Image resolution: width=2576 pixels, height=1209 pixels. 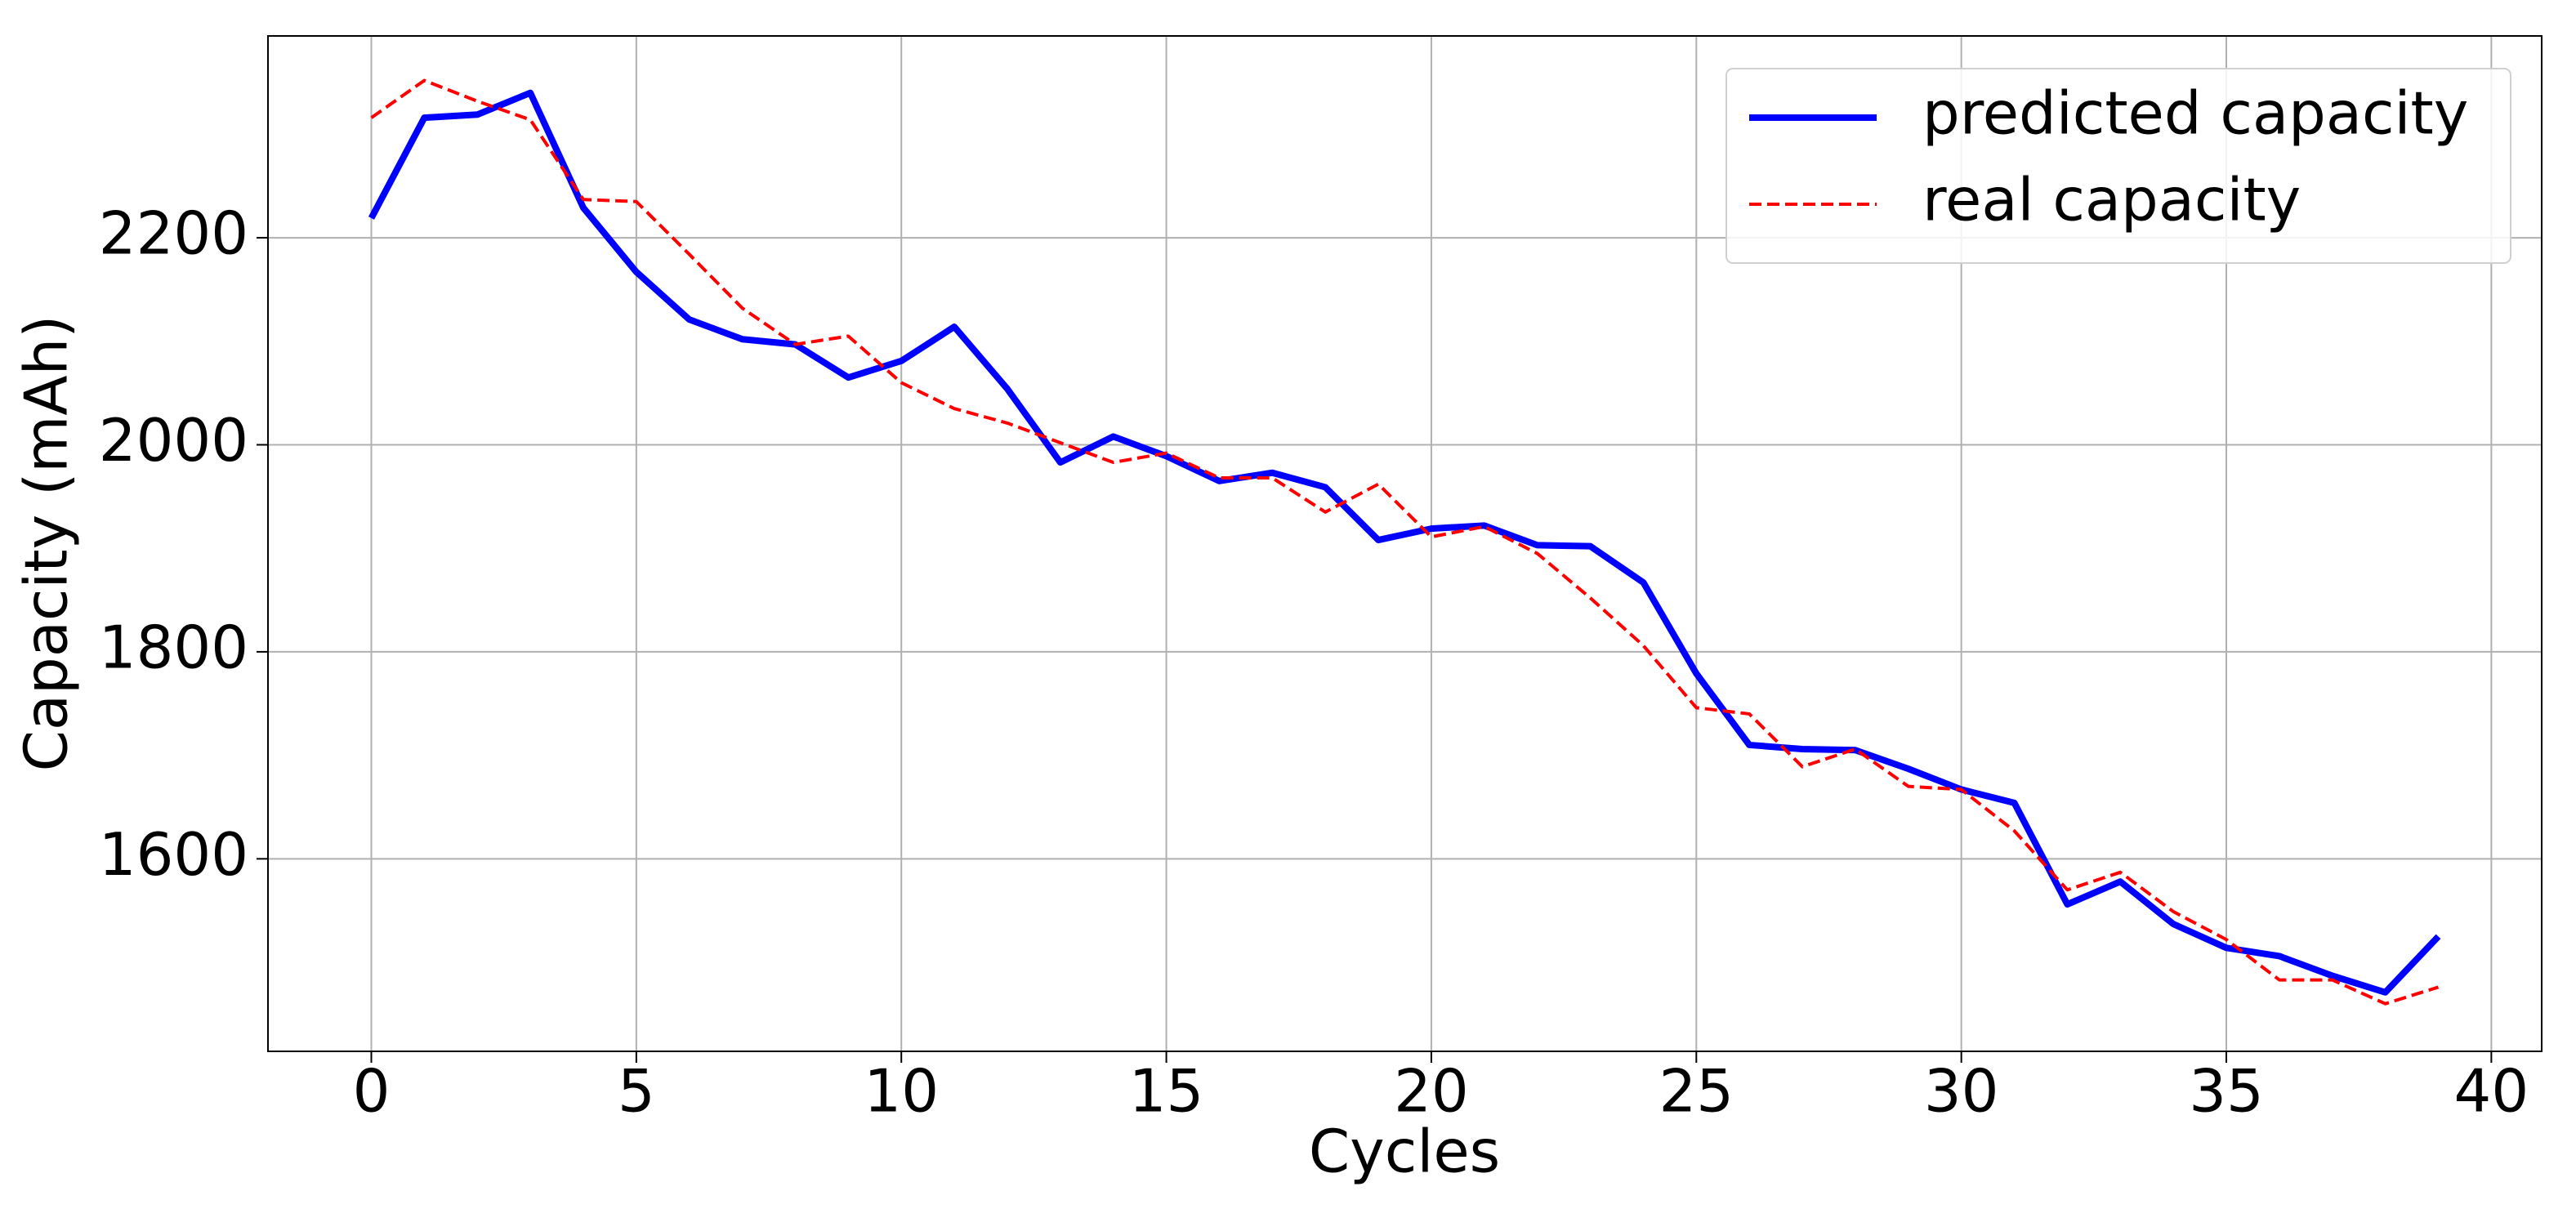 What do you see at coordinates (2227, 1091) in the screenshot?
I see `x-tick-label: 35` at bounding box center [2227, 1091].